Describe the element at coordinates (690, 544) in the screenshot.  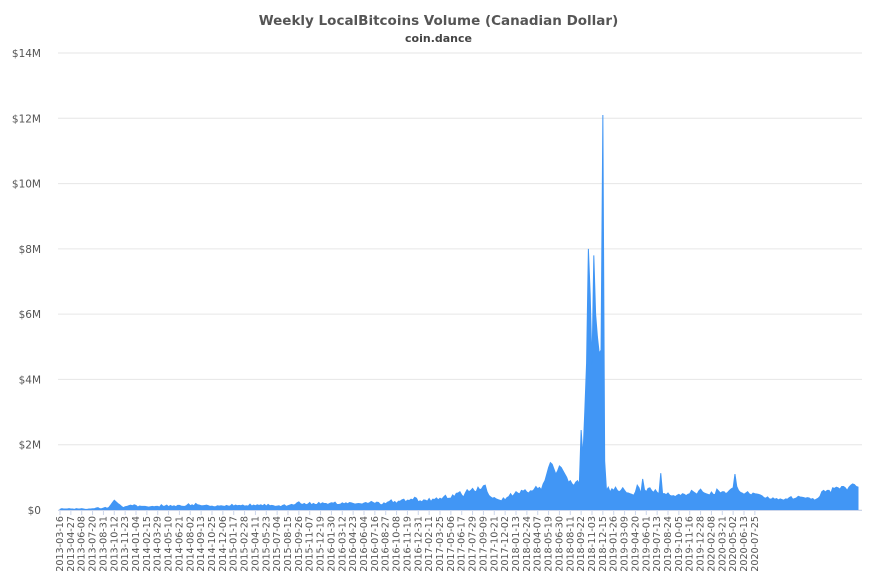
I see `x-tick-label: 2019-11-16` at that location.